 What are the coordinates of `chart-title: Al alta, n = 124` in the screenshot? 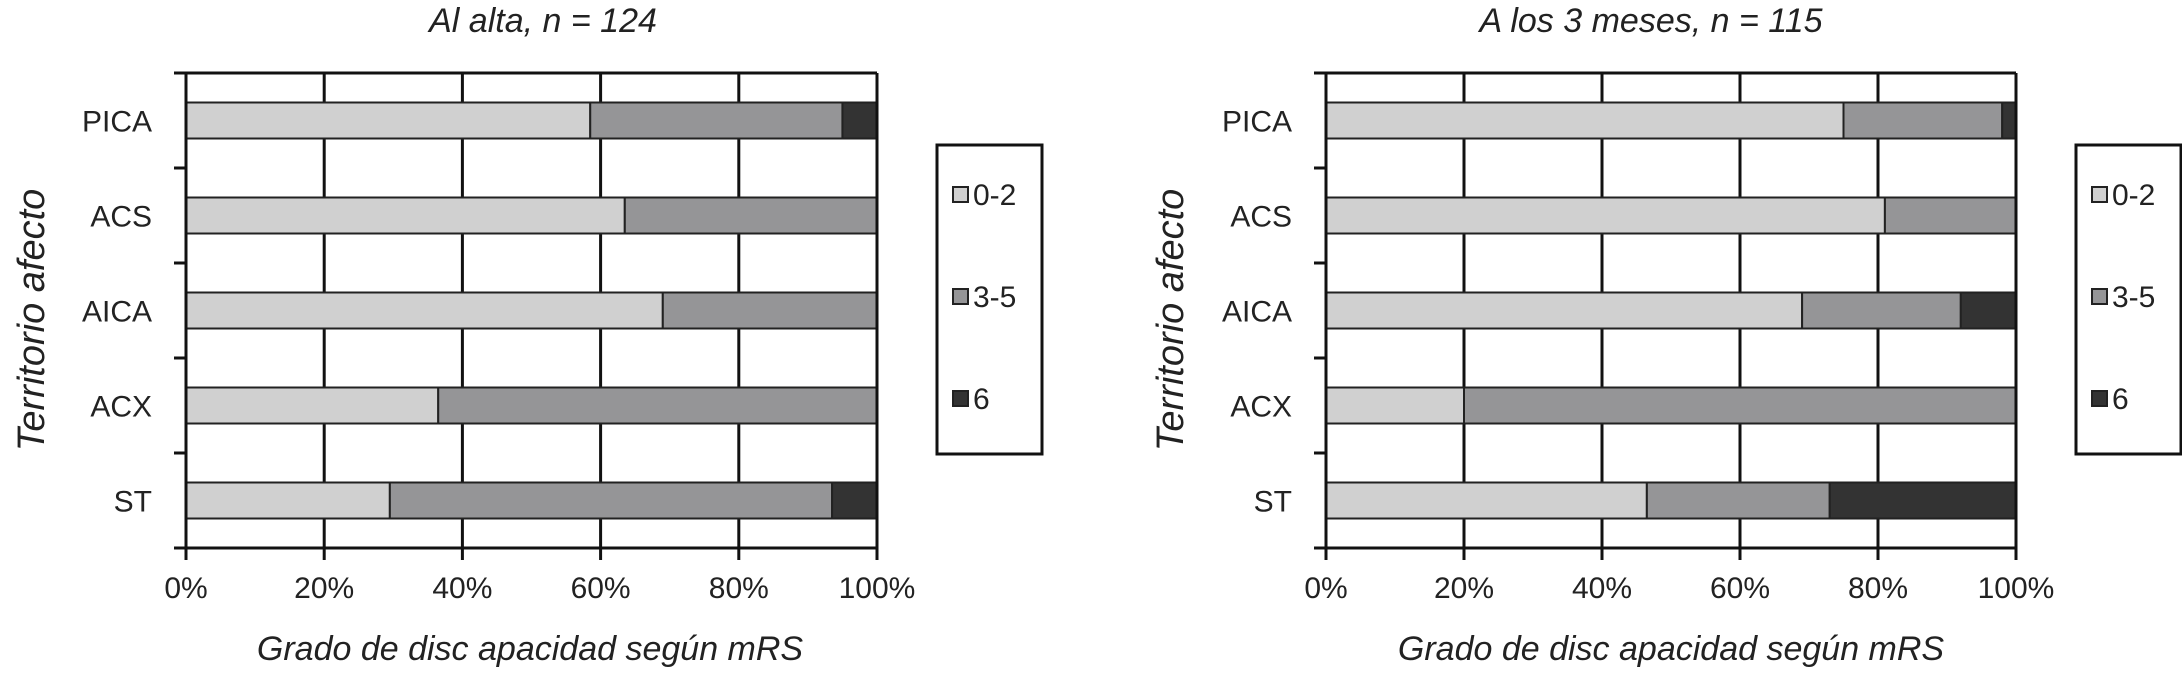 It's located at (542, 21).